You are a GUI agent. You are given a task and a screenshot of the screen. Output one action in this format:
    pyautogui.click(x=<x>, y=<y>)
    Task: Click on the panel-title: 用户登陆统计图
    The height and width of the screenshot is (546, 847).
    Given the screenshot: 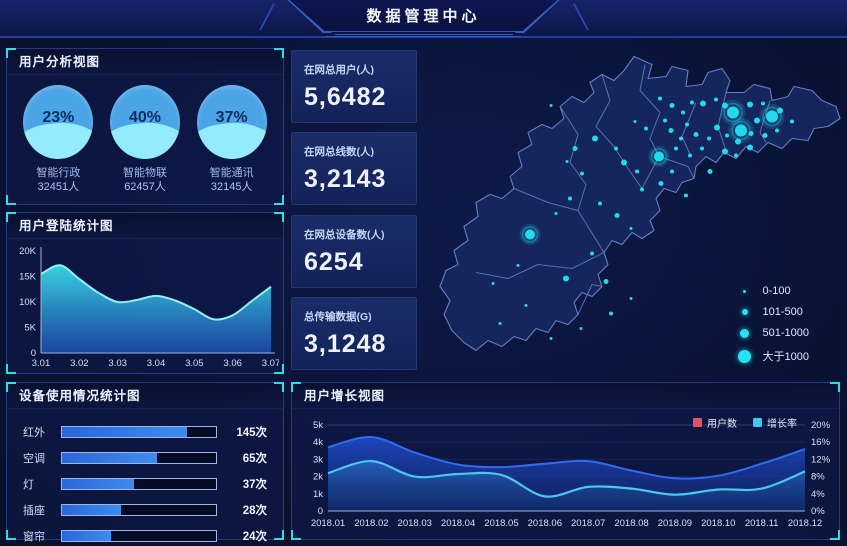 What is the action you would take?
    pyautogui.click(x=145, y=226)
    